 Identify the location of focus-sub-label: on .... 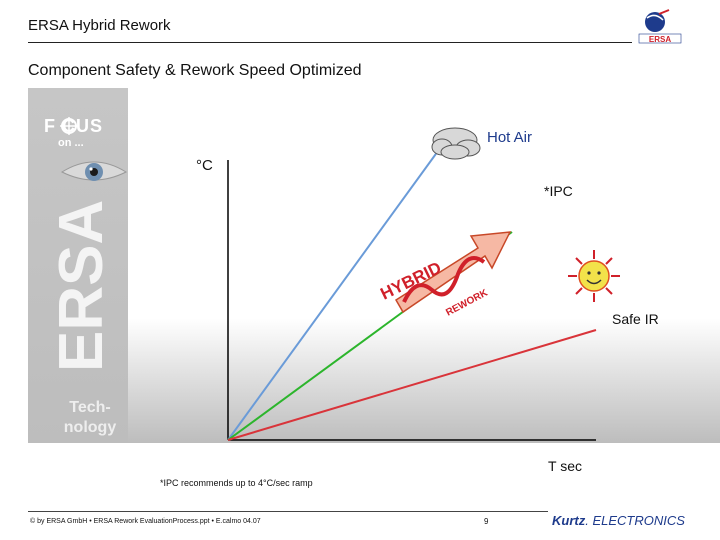
(71, 143).